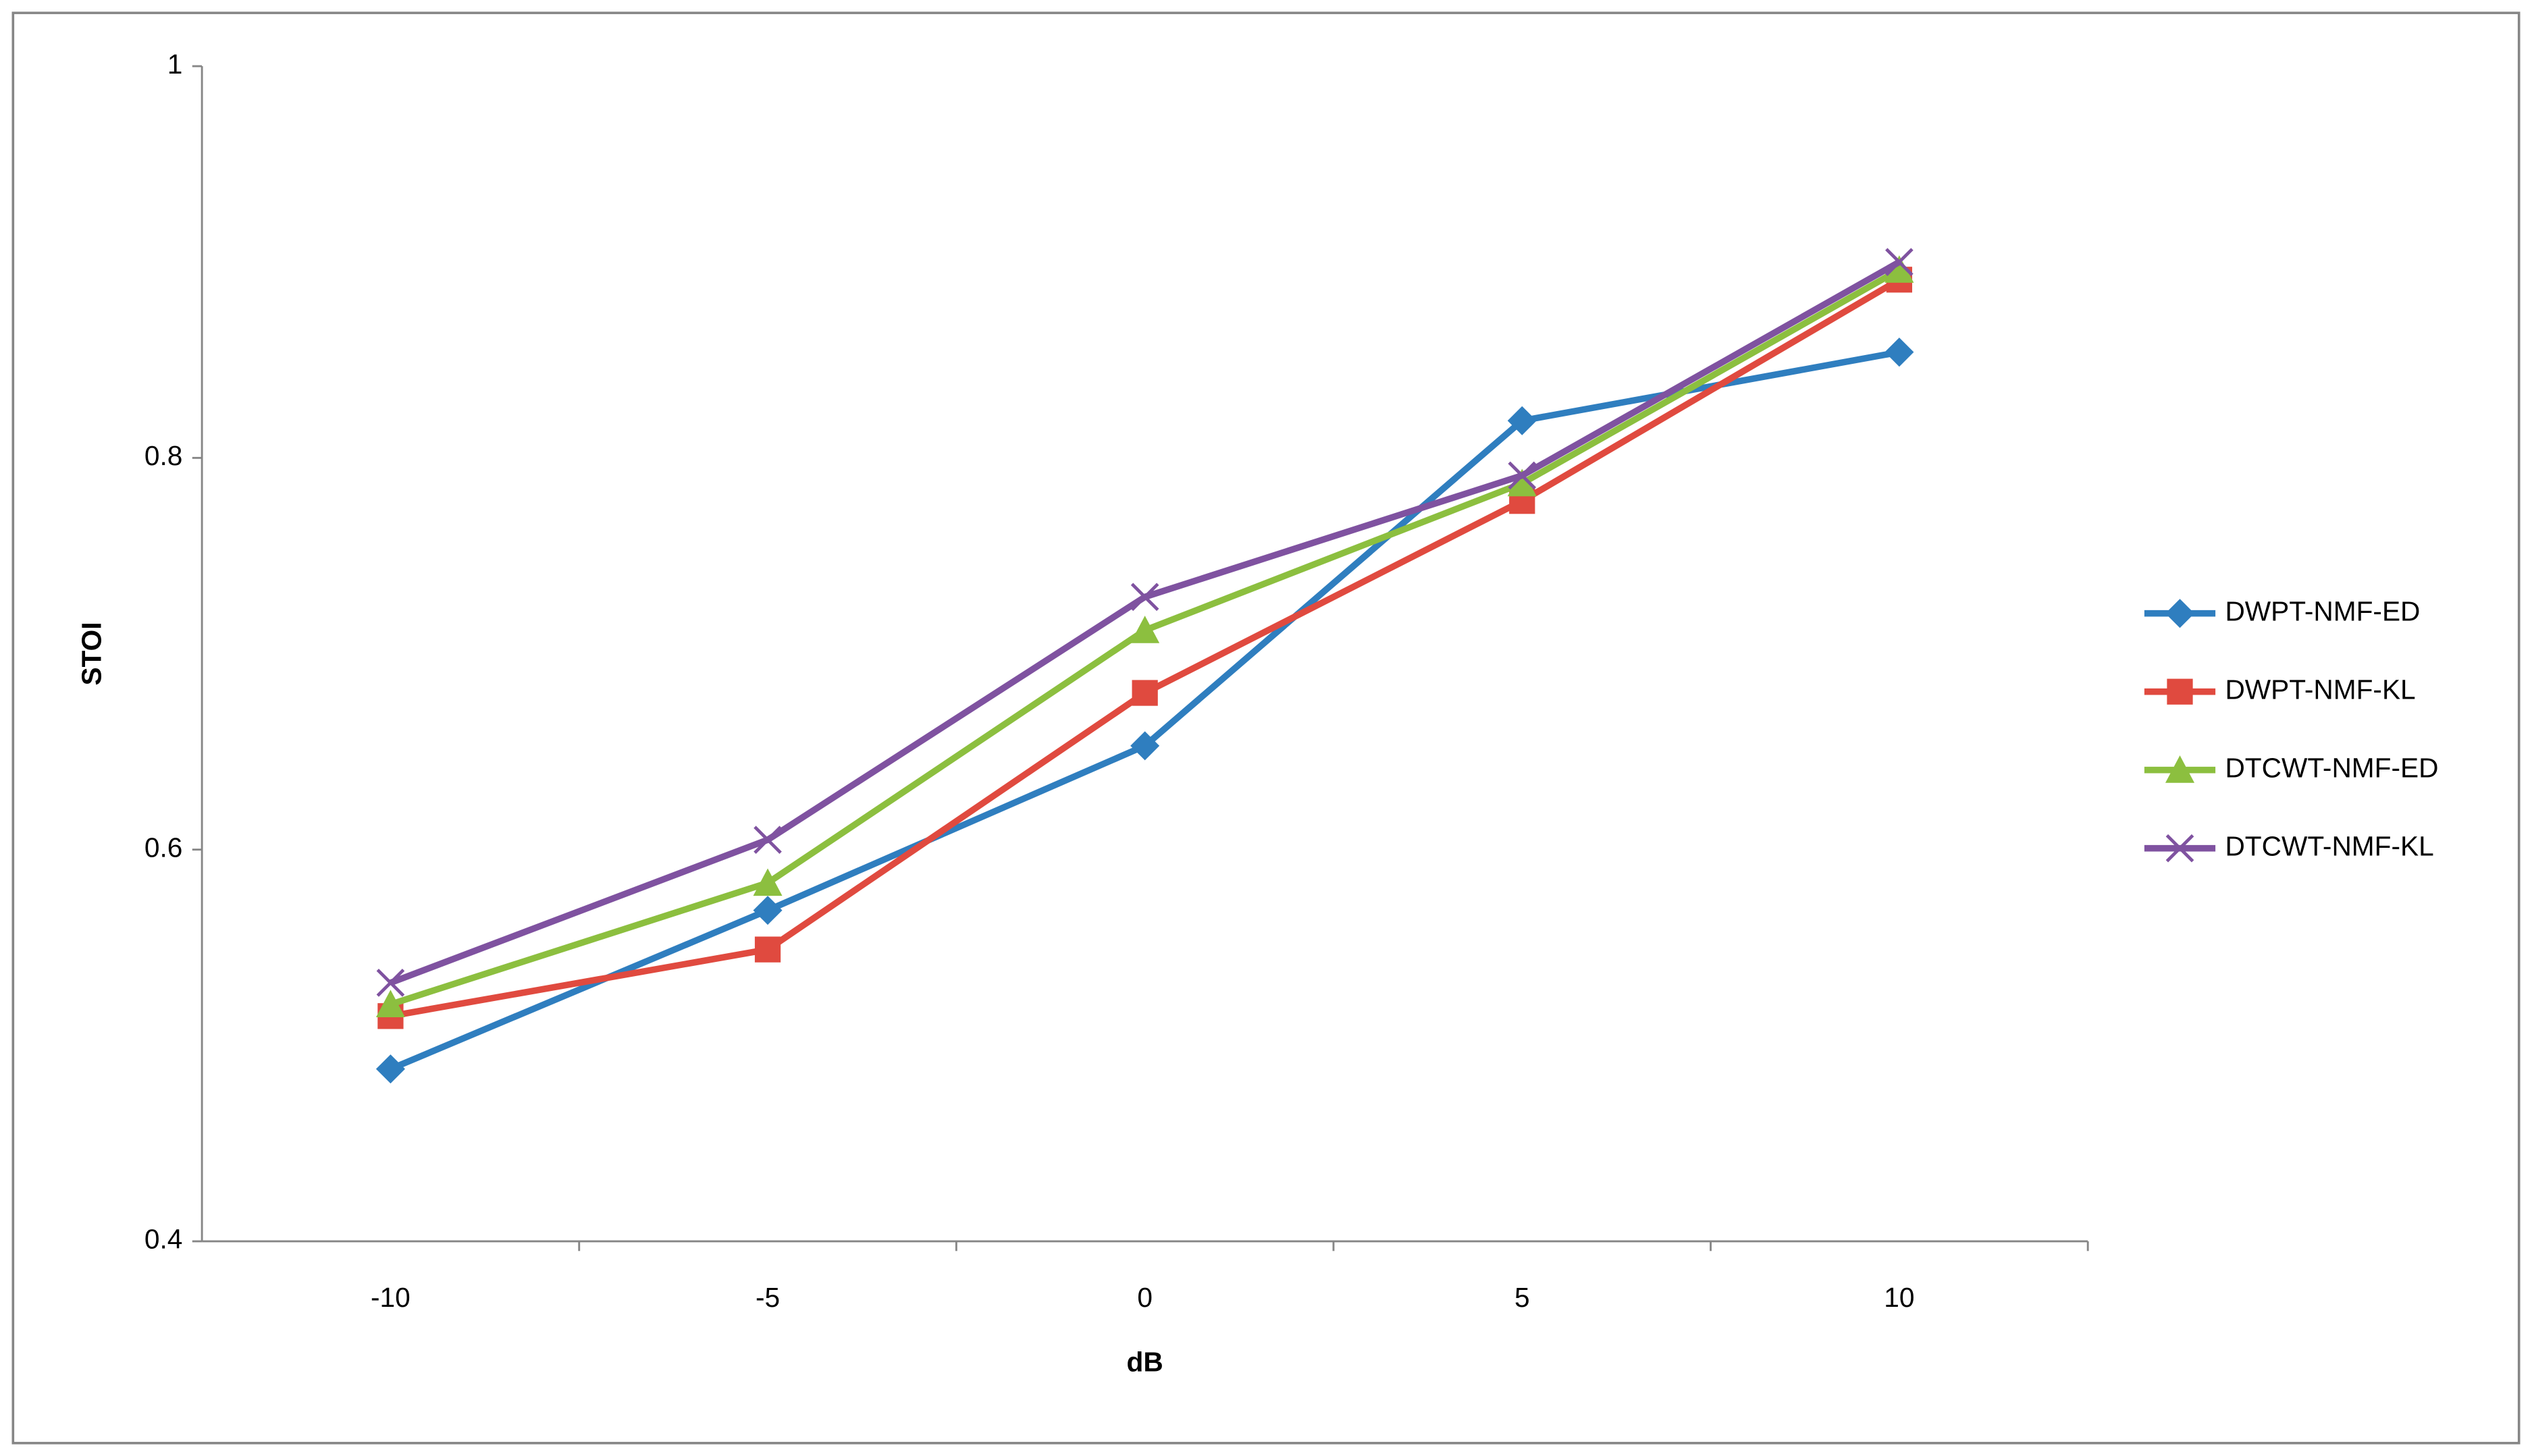 This screenshot has width=2532, height=1456. I want to click on x-tick-label: 5, so click(1522, 1297).